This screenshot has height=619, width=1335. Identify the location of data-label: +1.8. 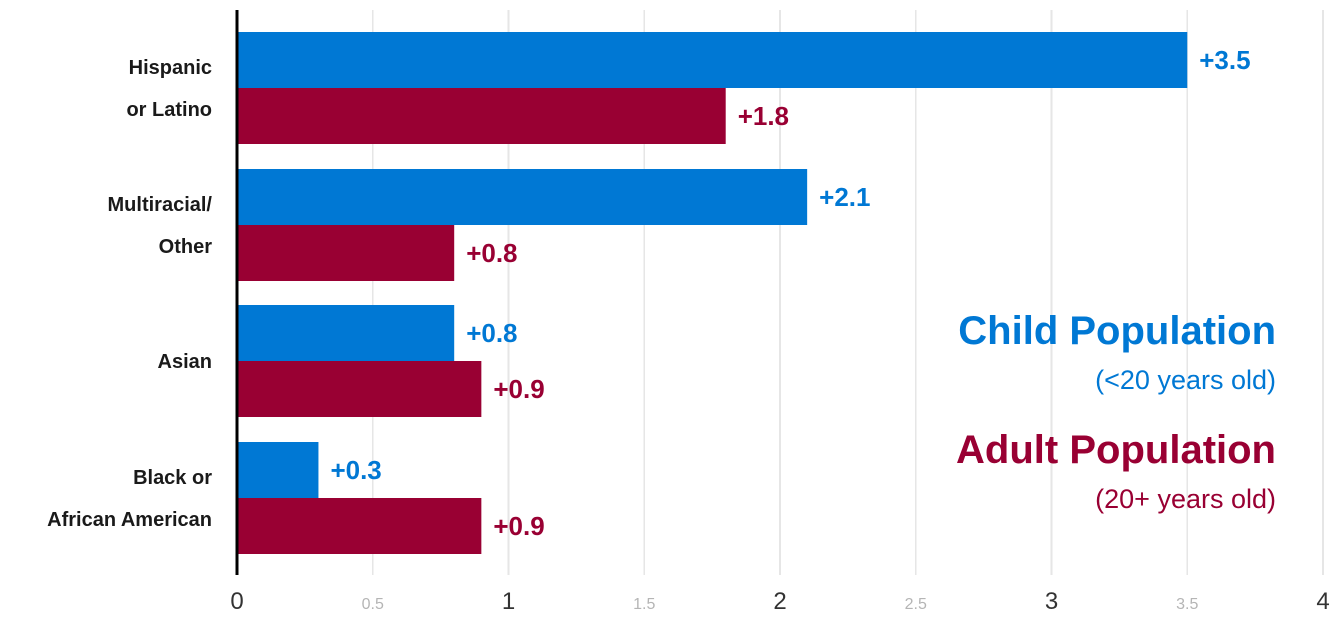
(763, 116).